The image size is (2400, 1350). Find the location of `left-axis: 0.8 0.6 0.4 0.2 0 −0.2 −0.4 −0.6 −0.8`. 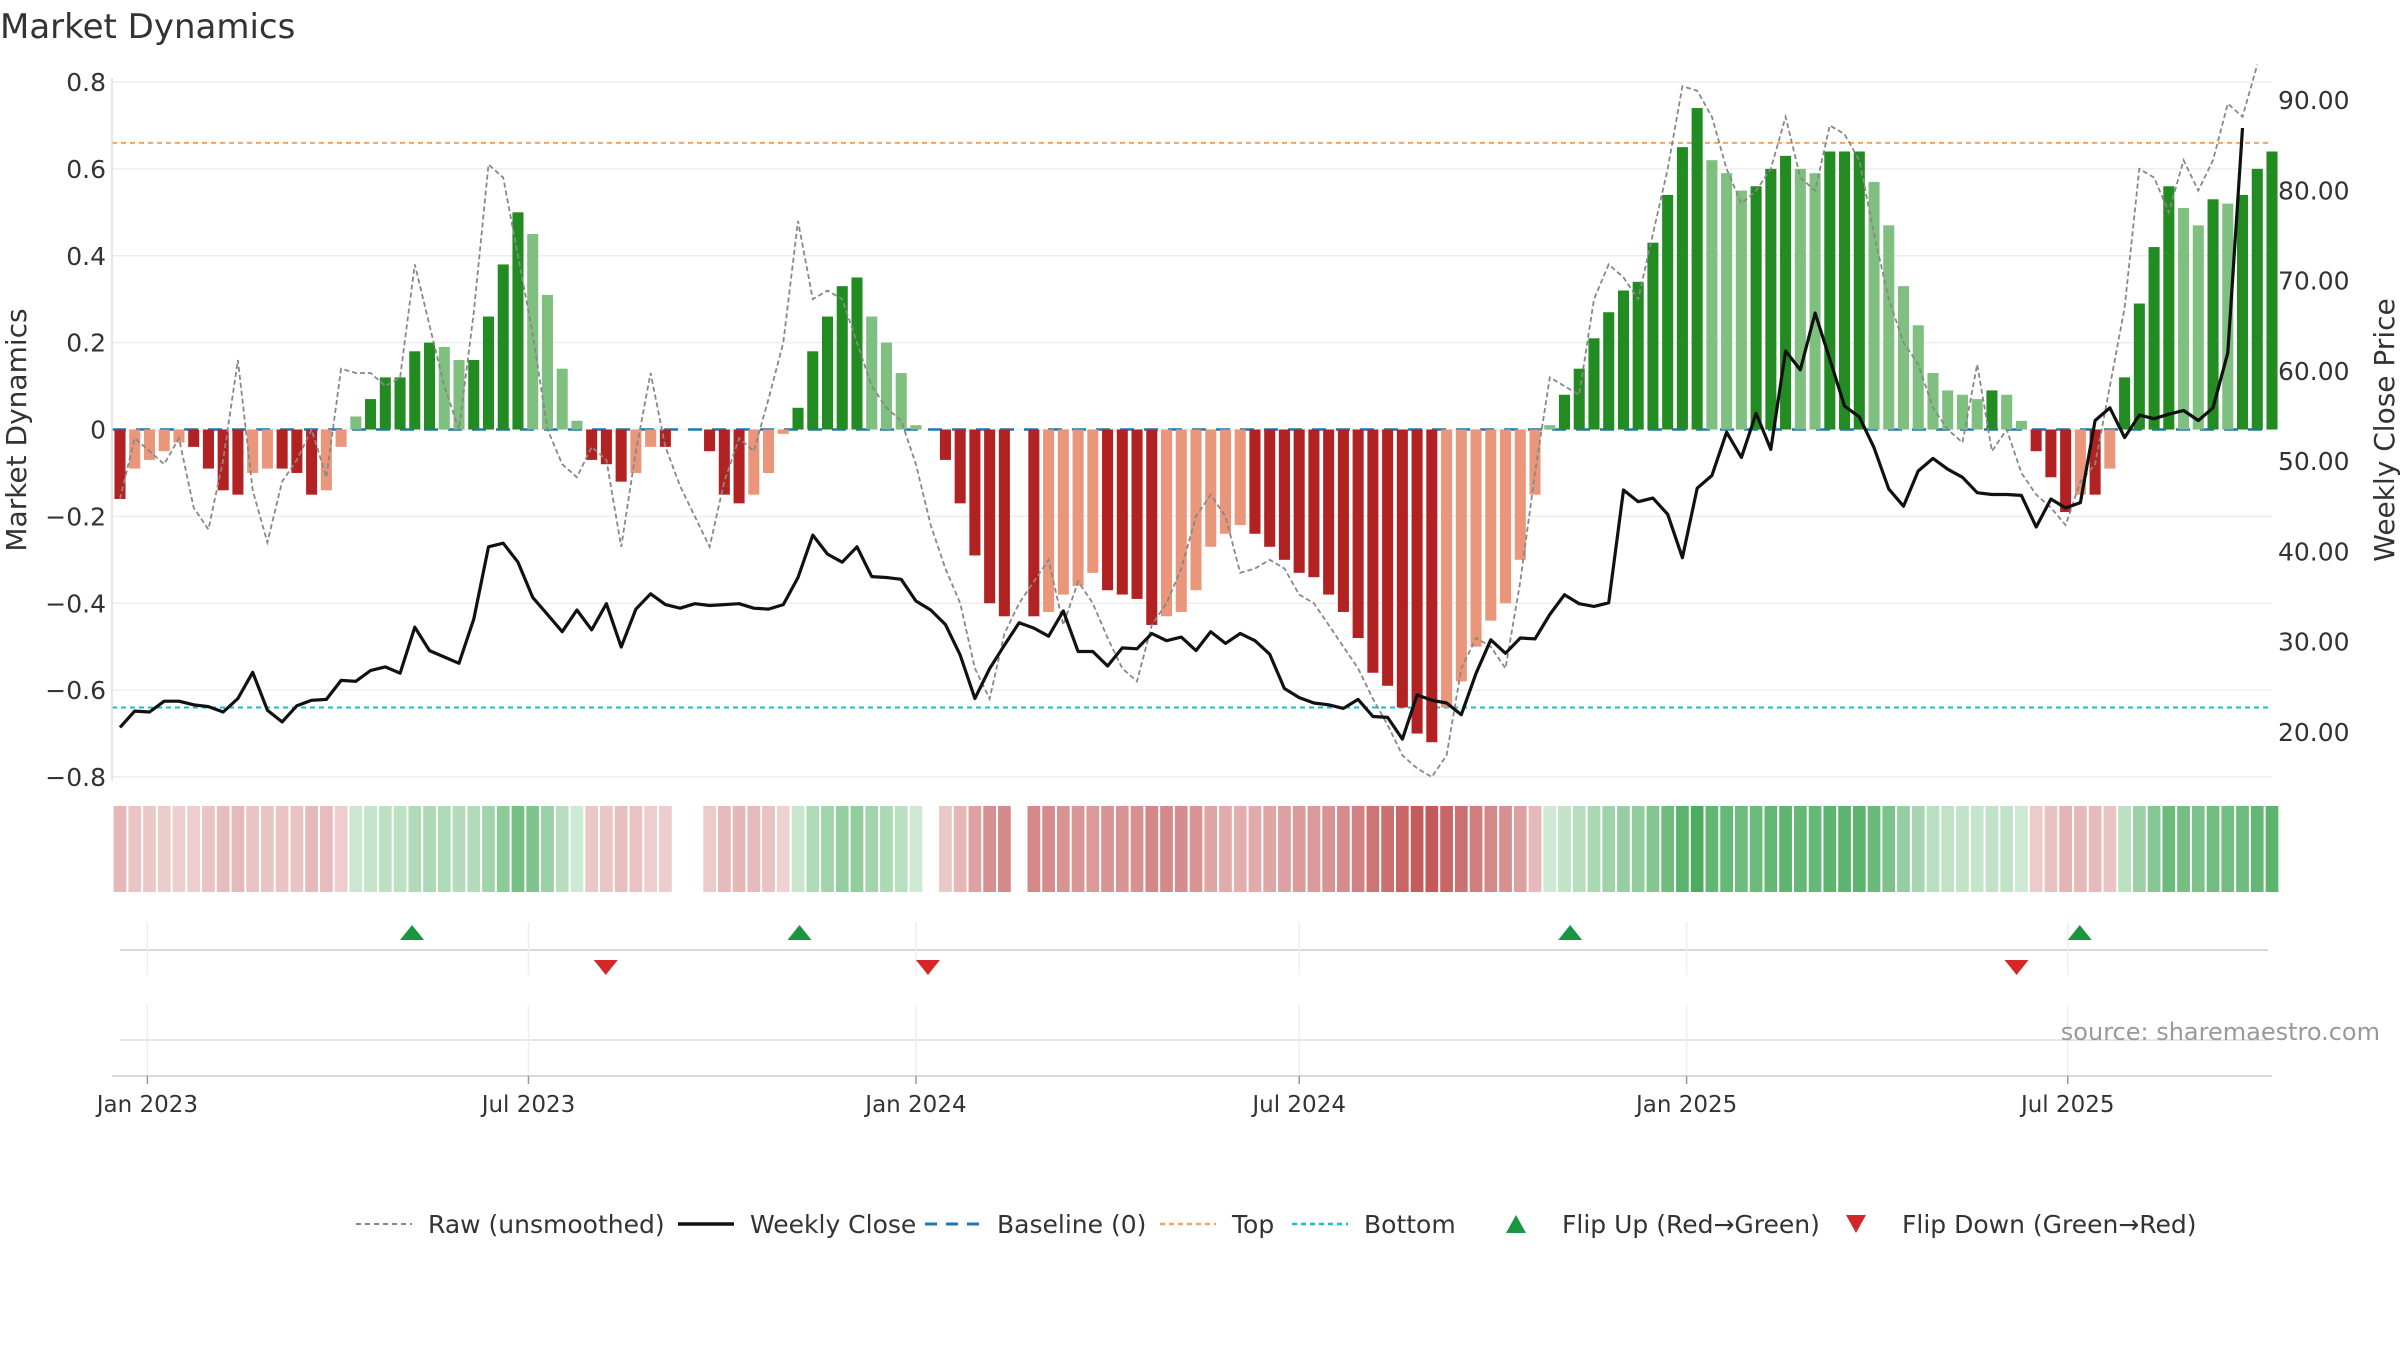

left-axis: 0.8 0.6 0.4 0.2 0 −0.2 −0.4 −0.6 −0.8 is located at coordinates (79, 430).